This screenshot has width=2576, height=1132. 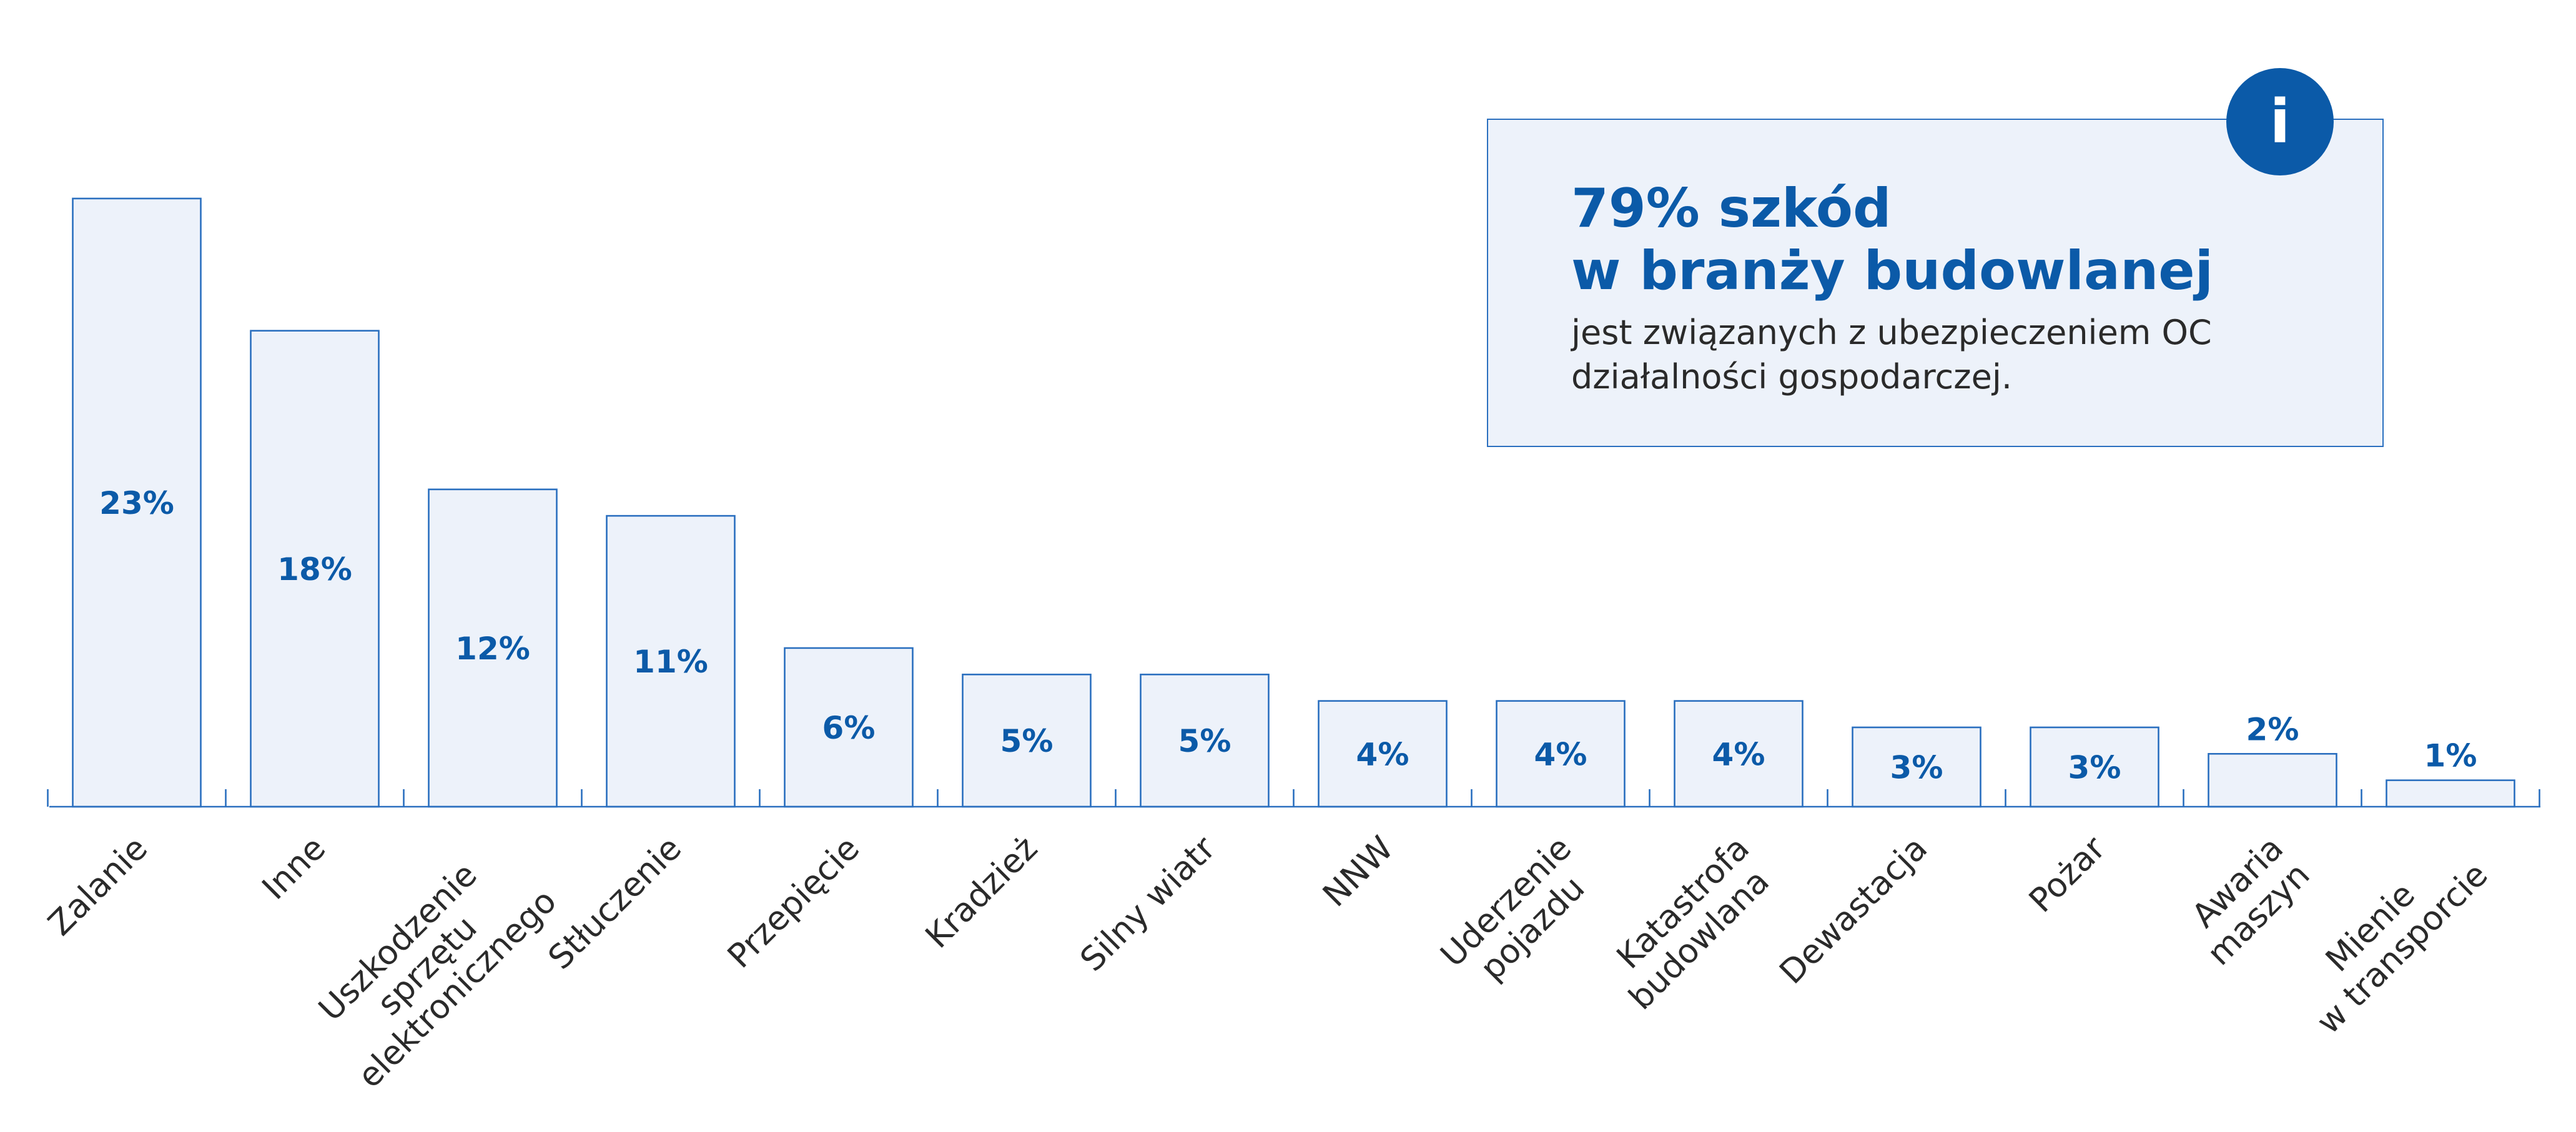 I want to click on info-headline: 79% szkód w branży budowlanej, so click(x=1892, y=240).